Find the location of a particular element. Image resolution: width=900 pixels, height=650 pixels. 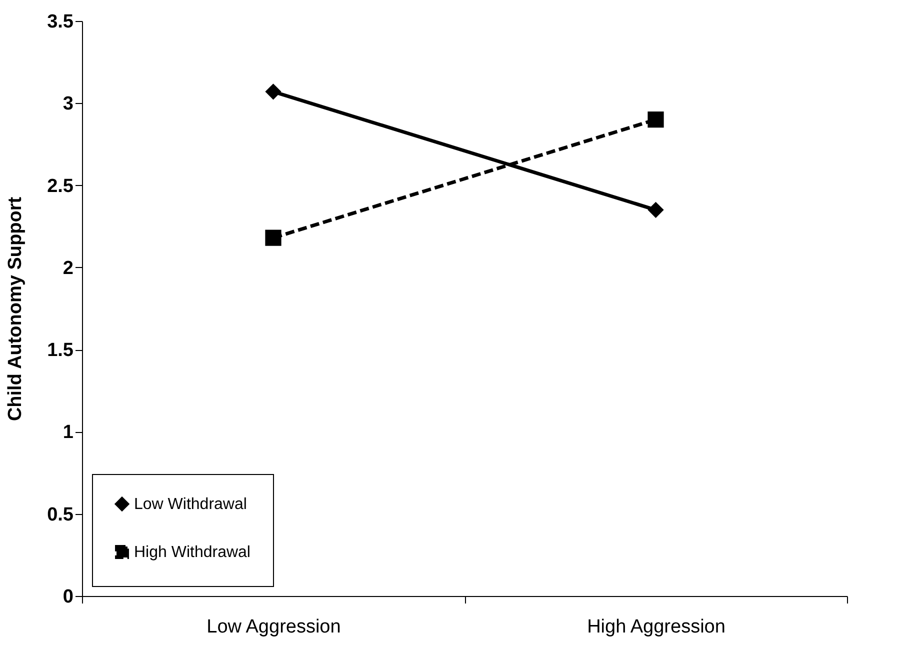

y-axis-title: Child Autonomy Support is located at coordinates (15, 309).